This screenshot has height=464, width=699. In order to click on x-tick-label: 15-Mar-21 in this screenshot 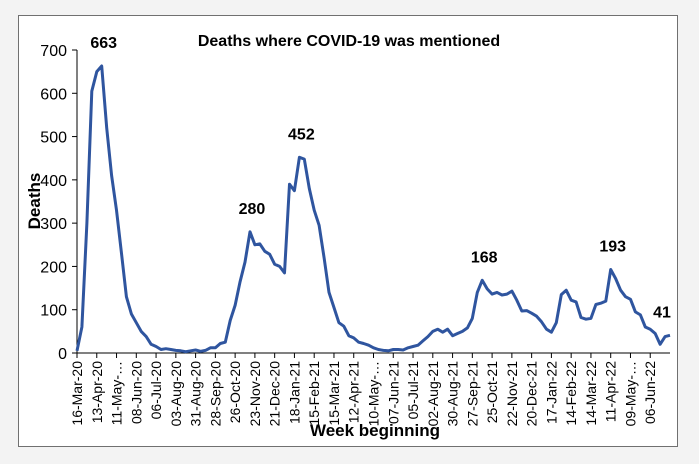, I will do `click(334, 393)`.